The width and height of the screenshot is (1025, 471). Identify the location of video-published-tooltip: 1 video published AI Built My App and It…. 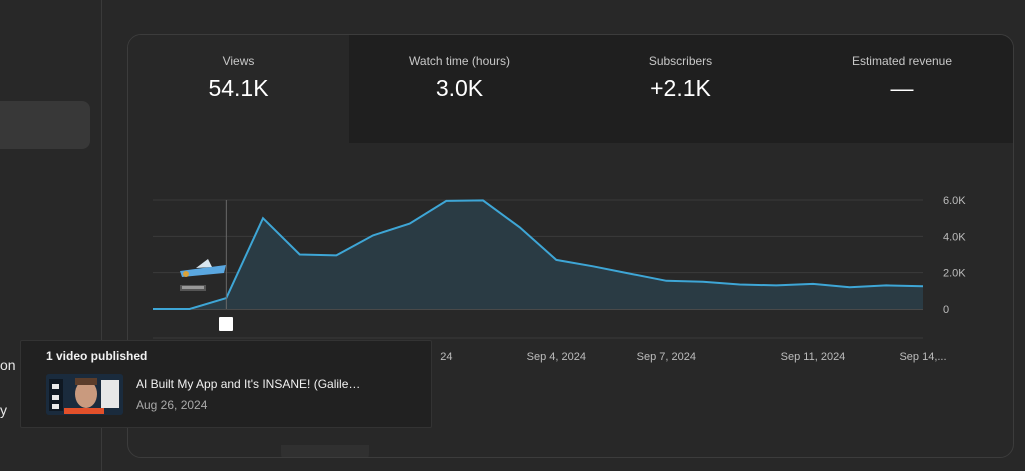
(226, 384).